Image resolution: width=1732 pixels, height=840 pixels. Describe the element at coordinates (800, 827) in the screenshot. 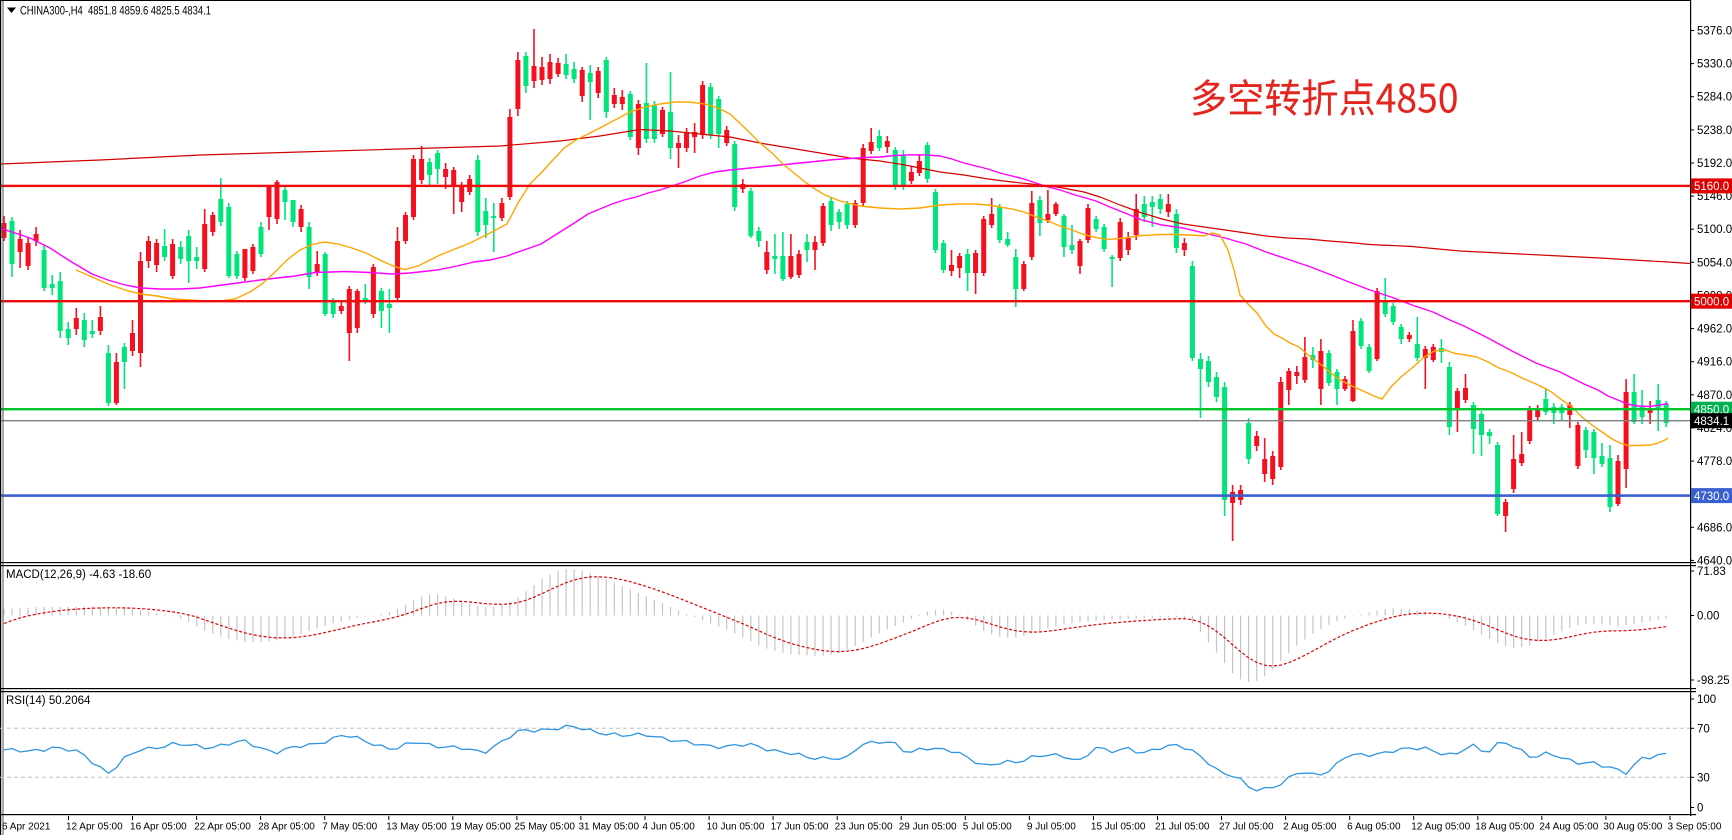

I see `svg-text: 17 Jun 05:00` at that location.